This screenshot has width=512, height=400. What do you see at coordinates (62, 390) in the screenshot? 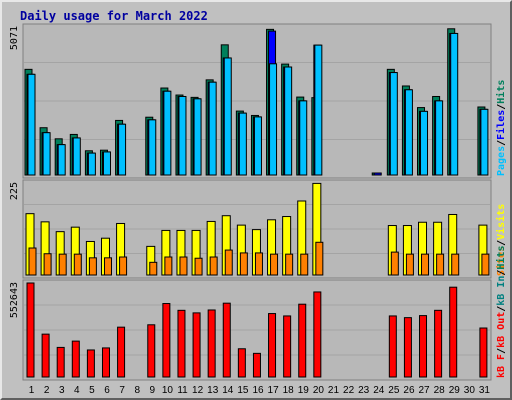
I see `day-label: 3` at bounding box center [62, 390].